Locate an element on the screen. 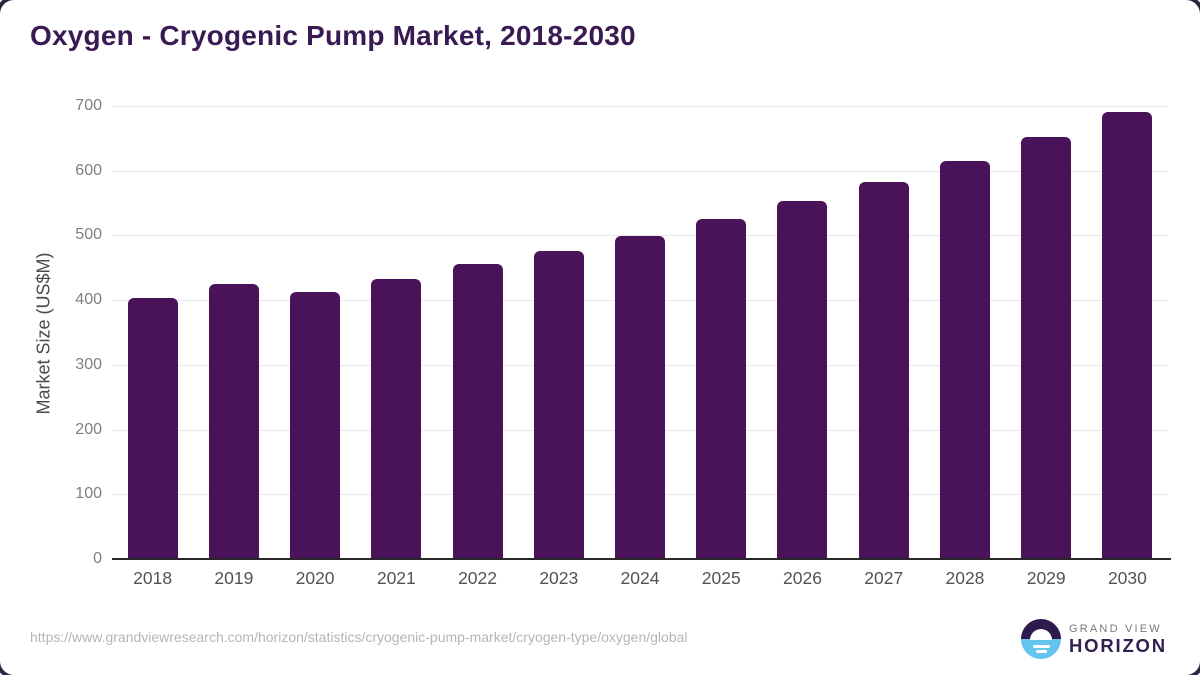  logo-product-name: HORIZON is located at coordinates (1118, 645).